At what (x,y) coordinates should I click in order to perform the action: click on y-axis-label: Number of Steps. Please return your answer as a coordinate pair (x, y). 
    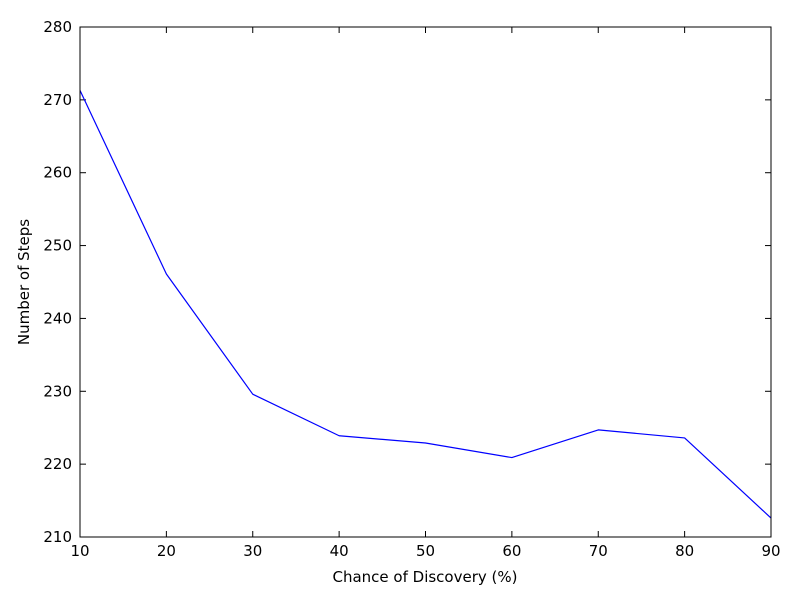
    Looking at the image, I should click on (24, 282).